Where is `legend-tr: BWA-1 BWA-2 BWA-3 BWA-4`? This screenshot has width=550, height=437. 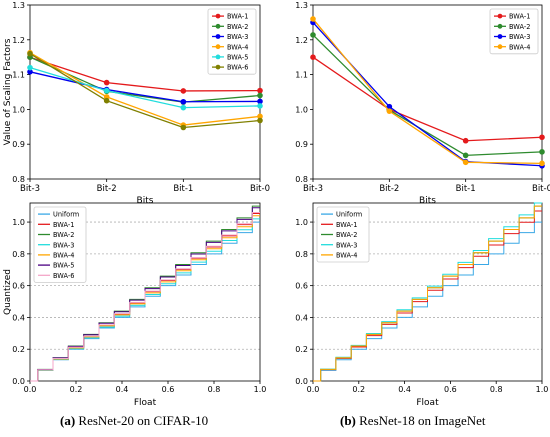
legend-tr: BWA-1 BWA-2 BWA-3 BWA-4 is located at coordinates (514, 31).